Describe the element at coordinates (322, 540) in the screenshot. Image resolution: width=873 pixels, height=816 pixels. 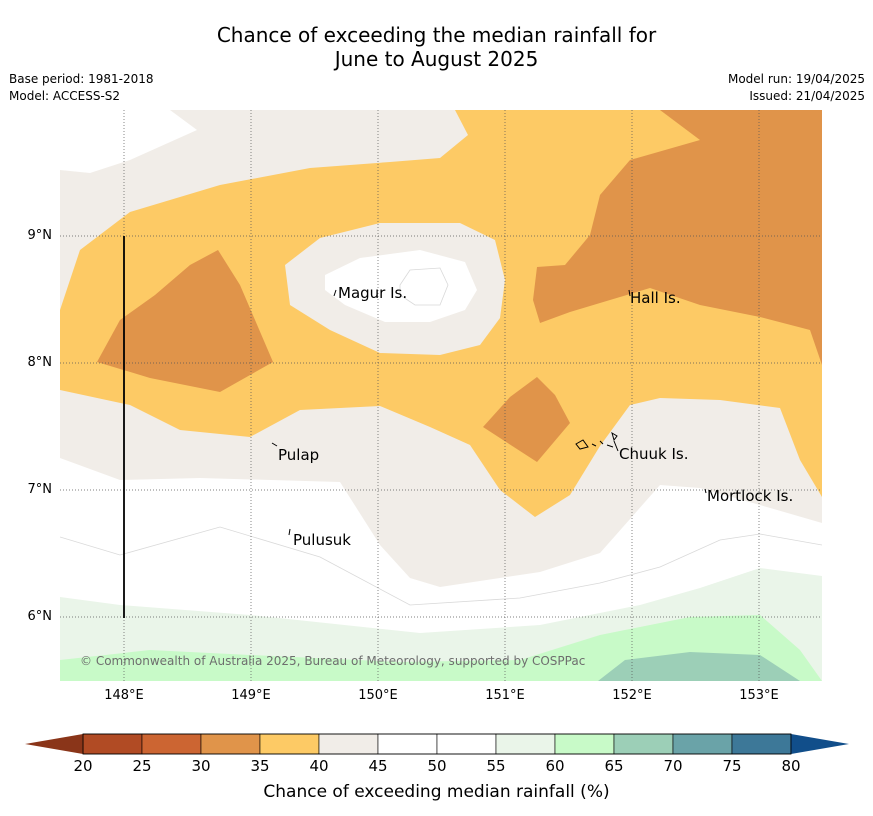
I see `place-pulusuk: Pulusuk` at that location.